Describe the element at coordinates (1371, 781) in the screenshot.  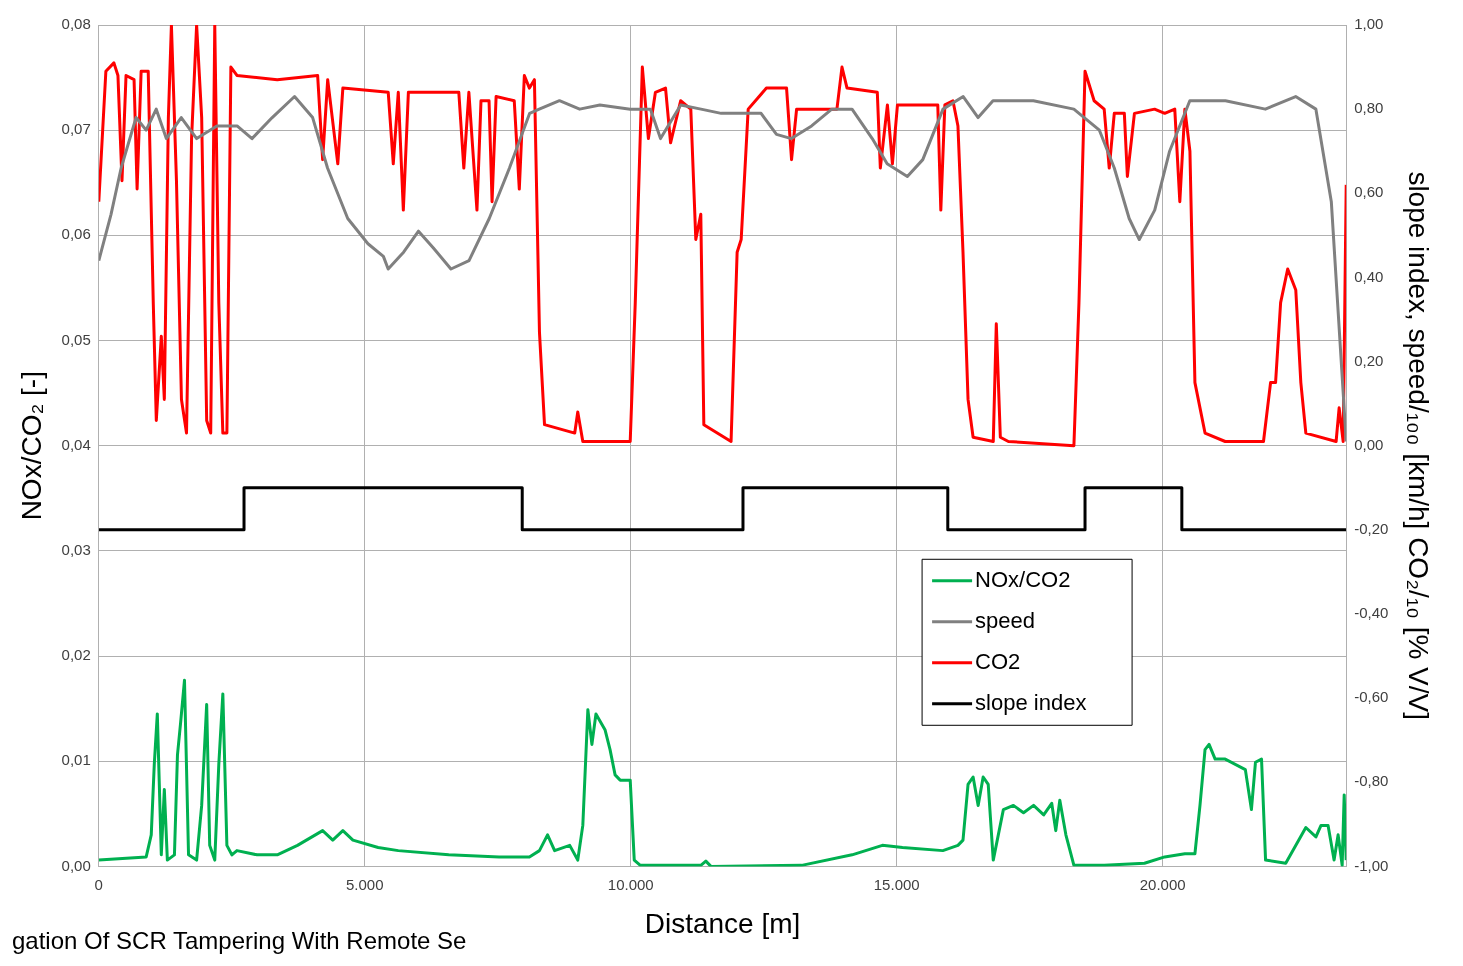
I see `y2-tick-label: -0,80` at that location.